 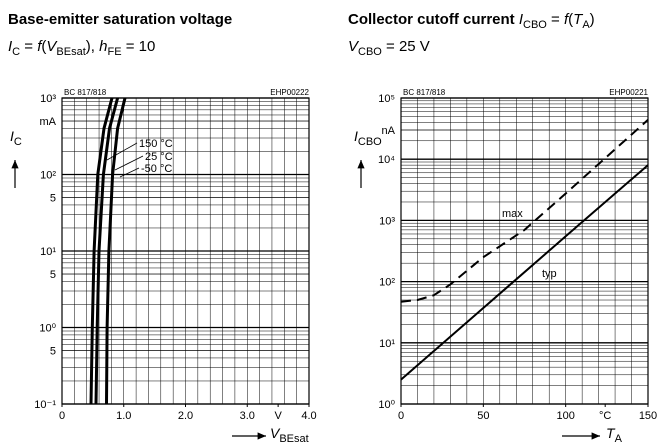 What do you see at coordinates (386, 160) in the screenshot?
I see `y-tick-label: 10⁴` at bounding box center [386, 160].